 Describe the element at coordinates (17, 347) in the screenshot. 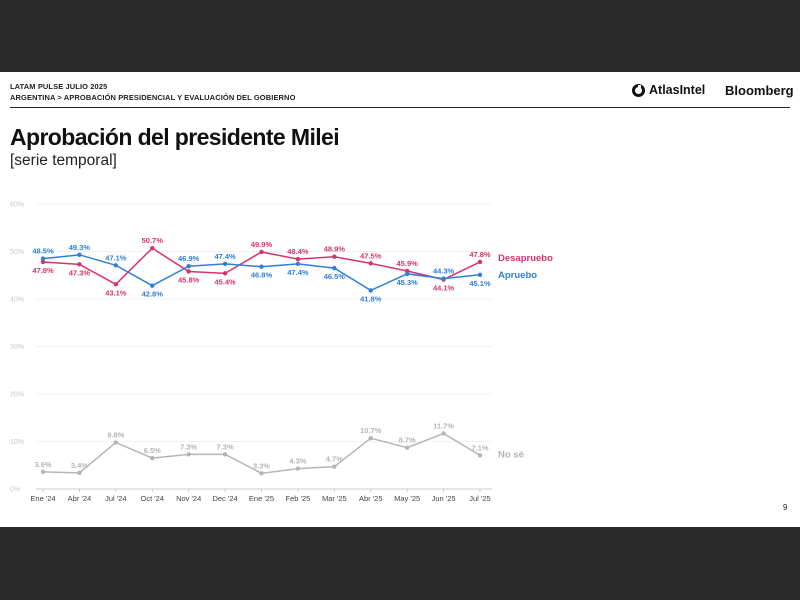

I see `y-tick-label: 30%` at that location.